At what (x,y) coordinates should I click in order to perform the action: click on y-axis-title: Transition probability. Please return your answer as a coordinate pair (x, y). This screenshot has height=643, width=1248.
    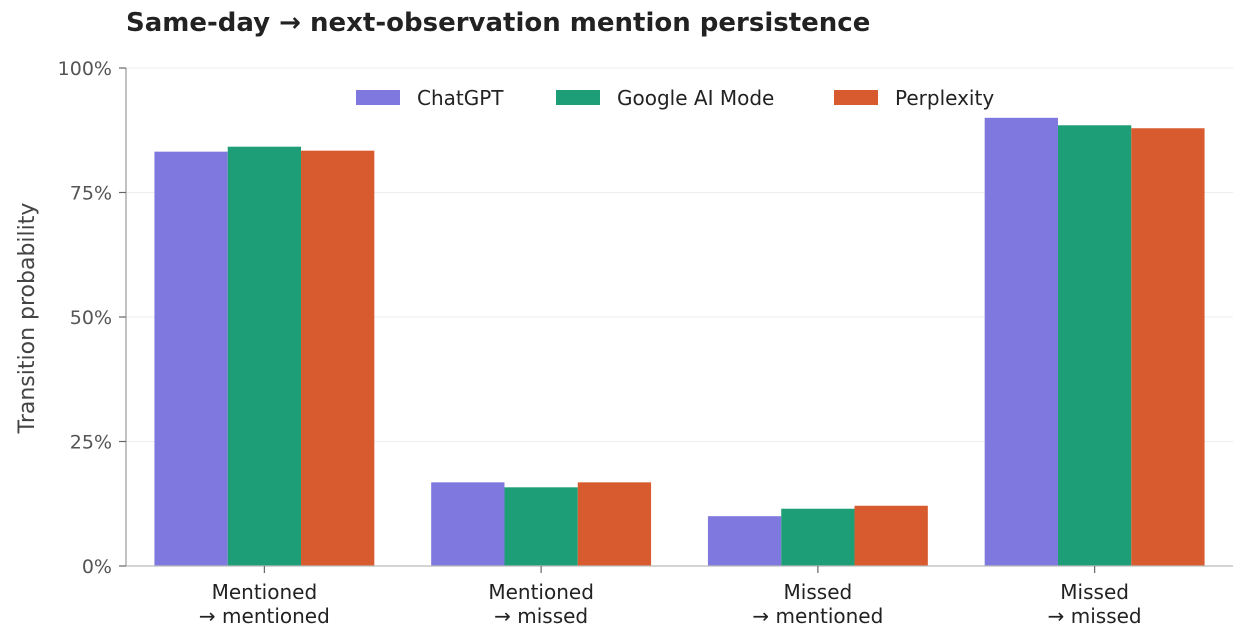
    Looking at the image, I should click on (27, 319).